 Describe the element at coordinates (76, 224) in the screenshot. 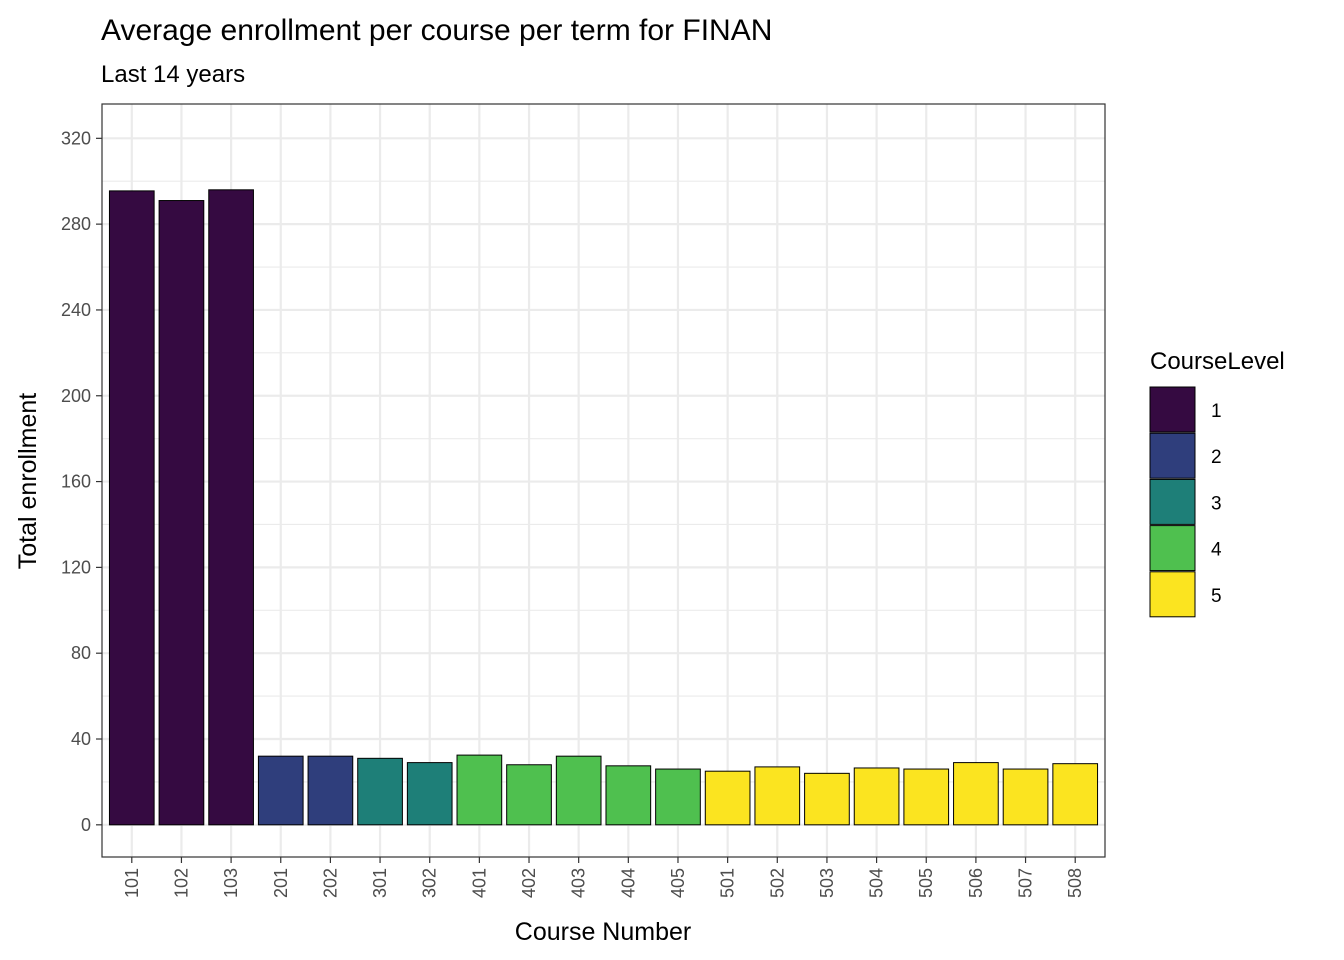

I see `y-tick-label: 280` at that location.